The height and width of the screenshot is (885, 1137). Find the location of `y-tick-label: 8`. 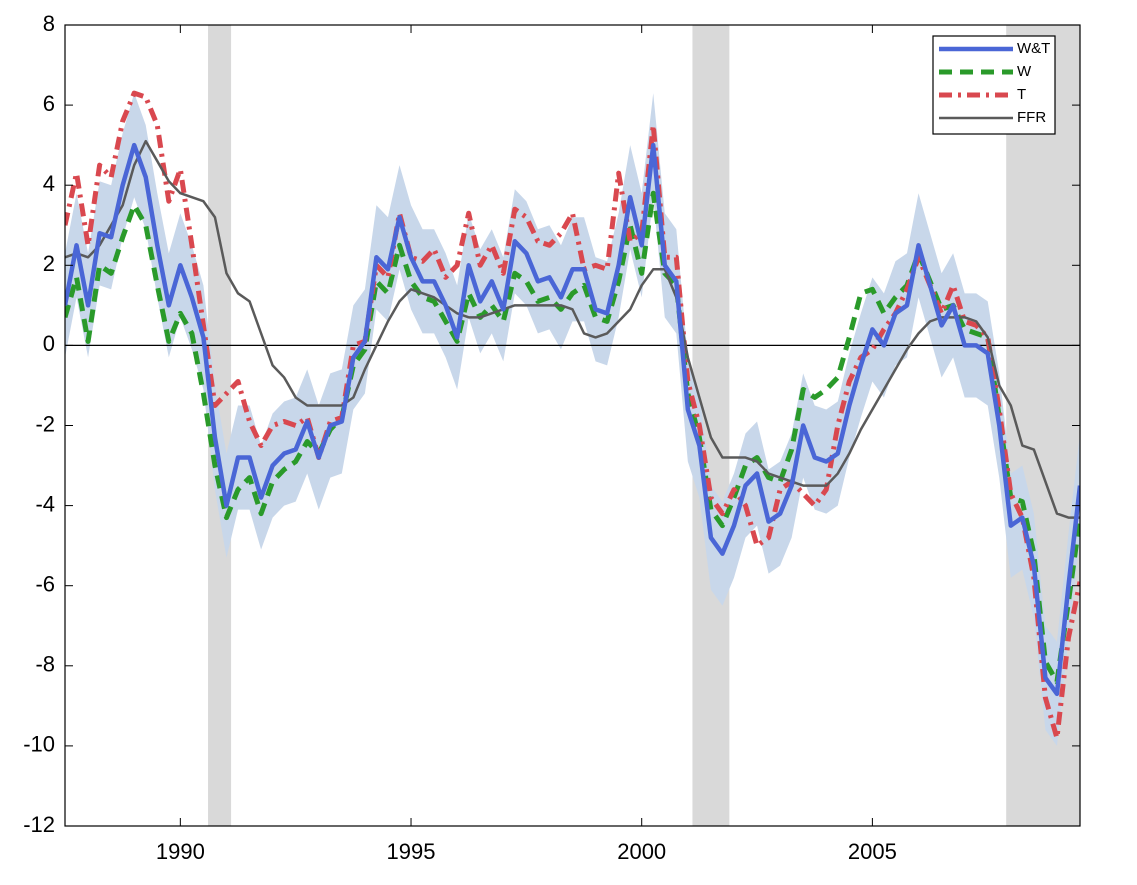

y-tick-label: 8 is located at coordinates (49, 23).